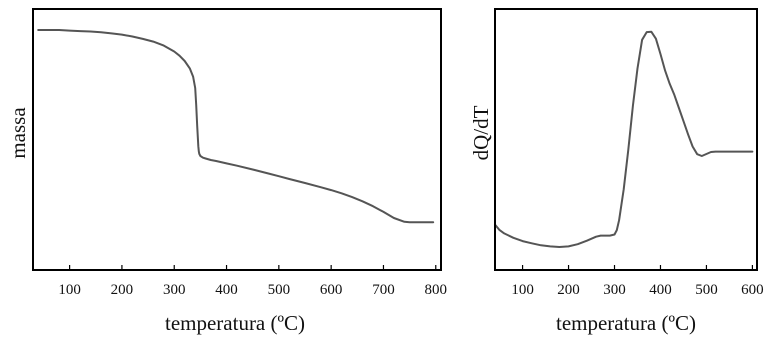  Describe the element at coordinates (69, 290) in the screenshot. I see `mass-x-tick-label: 100` at that location.